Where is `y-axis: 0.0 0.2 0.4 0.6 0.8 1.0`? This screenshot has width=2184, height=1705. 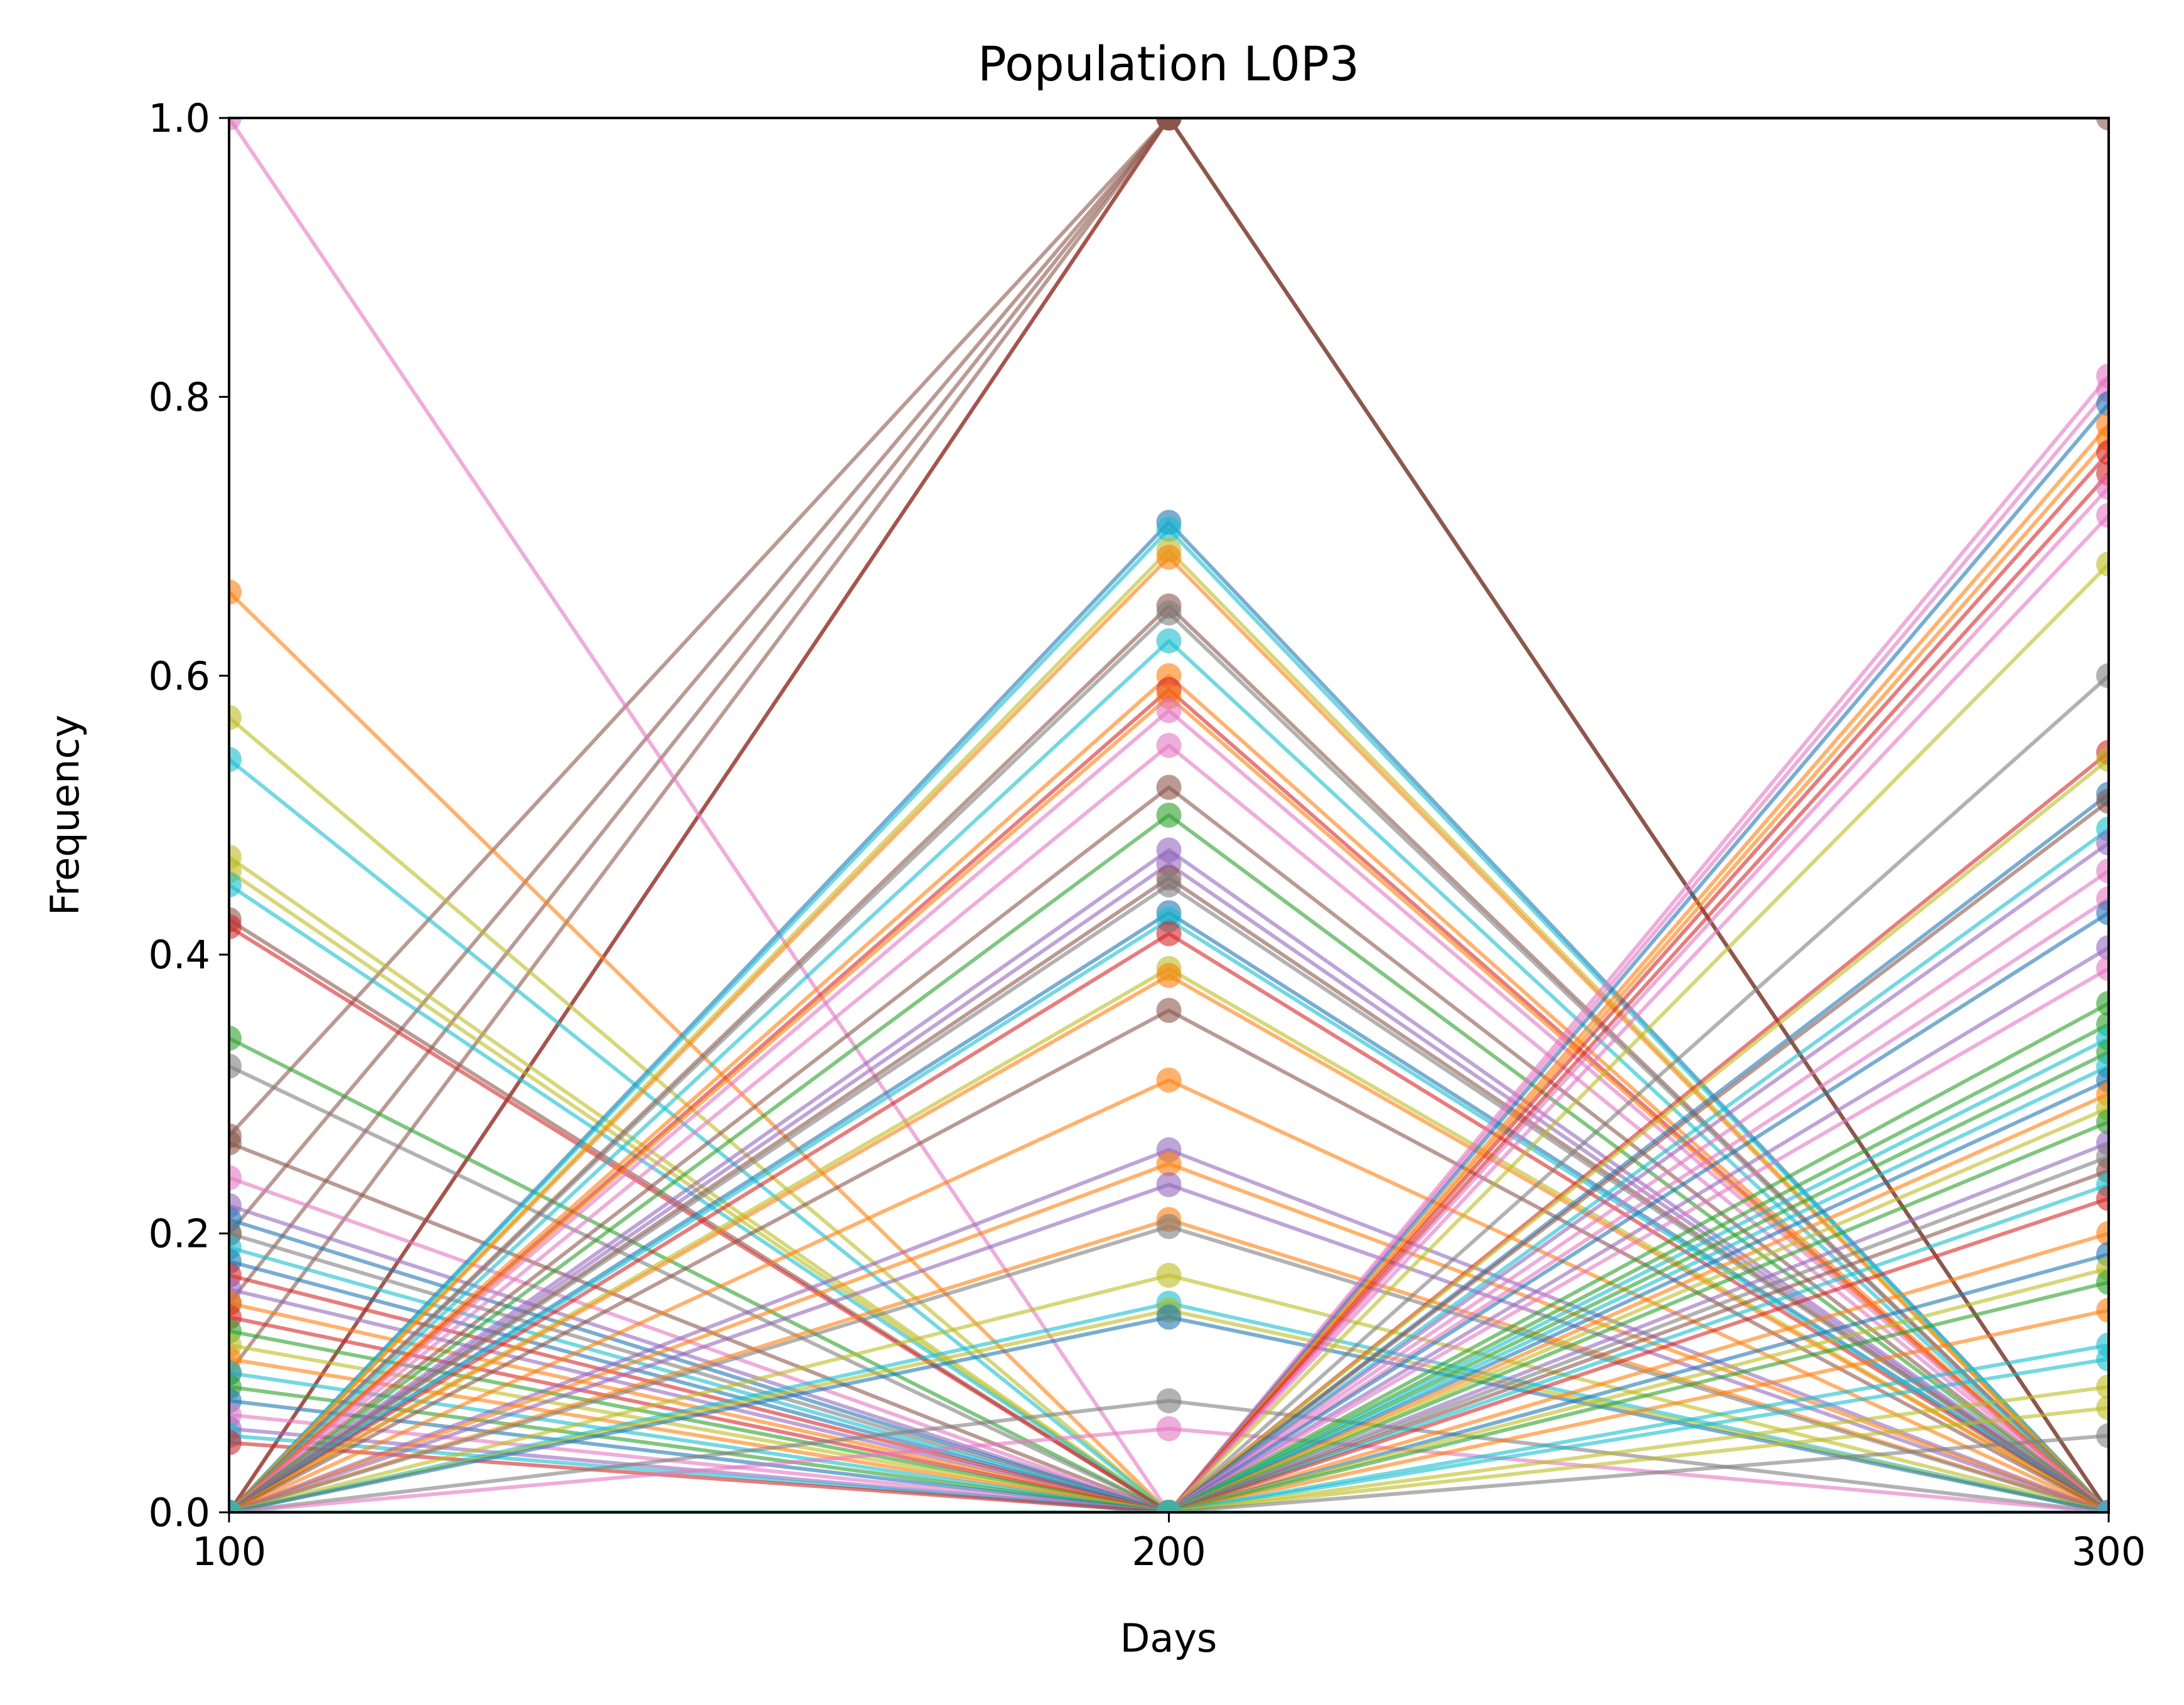 y-axis: 0.0 0.2 0.4 0.6 0.8 1.0 is located at coordinates (188, 815).